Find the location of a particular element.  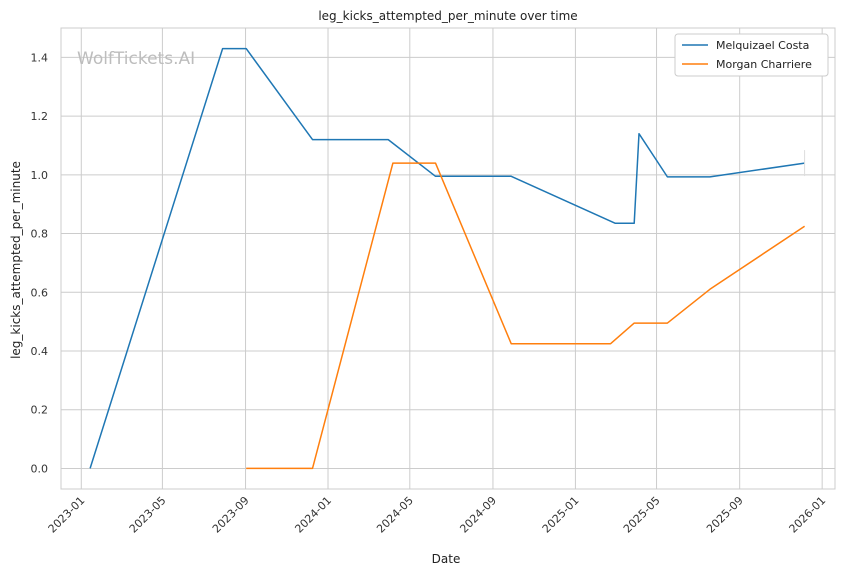

x-tick-label: 2024-09 is located at coordinates (478, 515).